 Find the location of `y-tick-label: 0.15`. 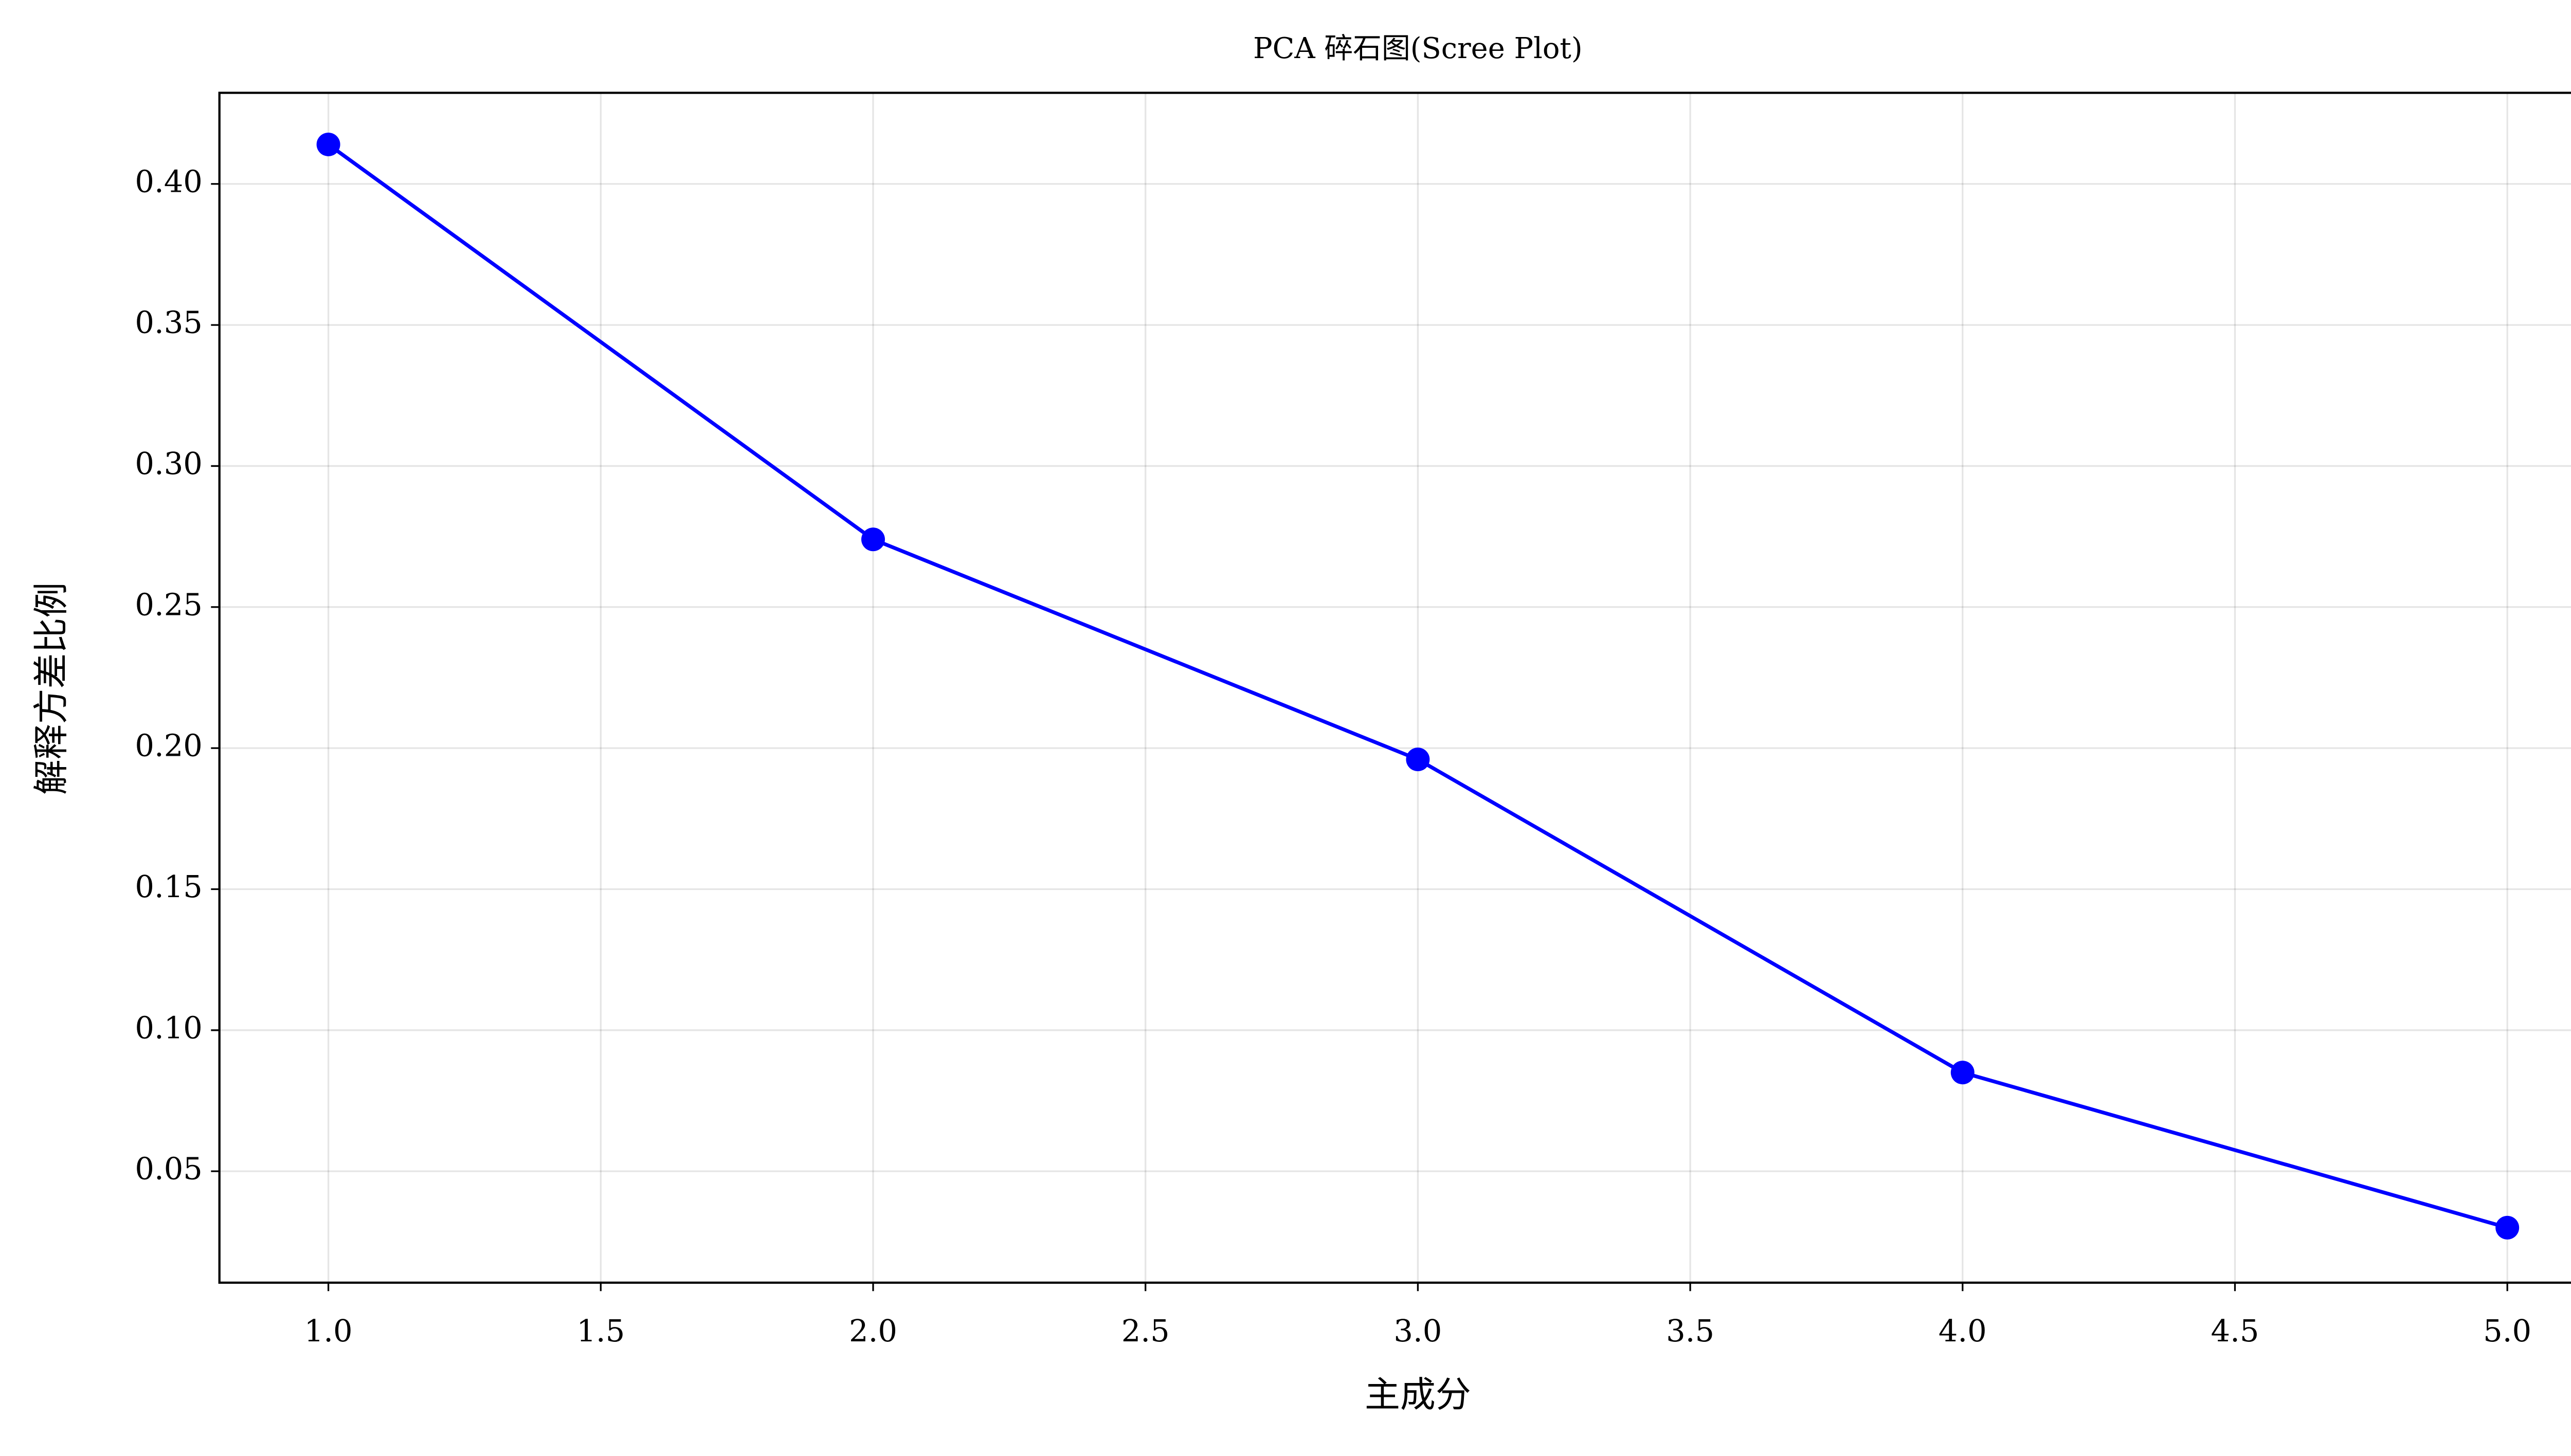

y-tick-label: 0.15 is located at coordinates (169, 887).